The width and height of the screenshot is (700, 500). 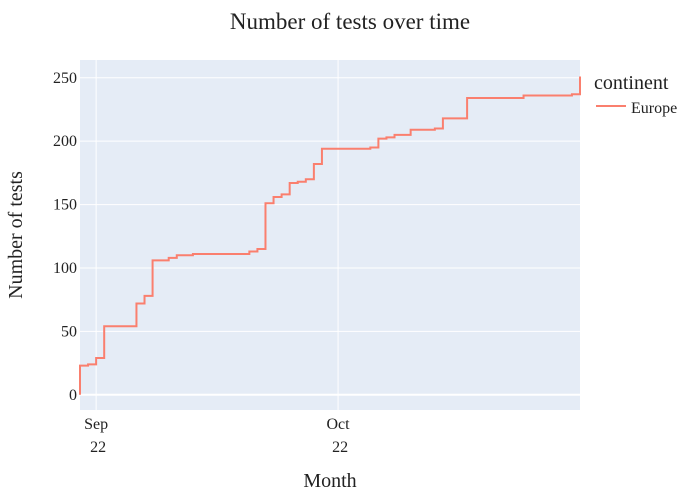 I want to click on x-axis-ticks: Sep 22 Oct 22, so click(x=217, y=436).